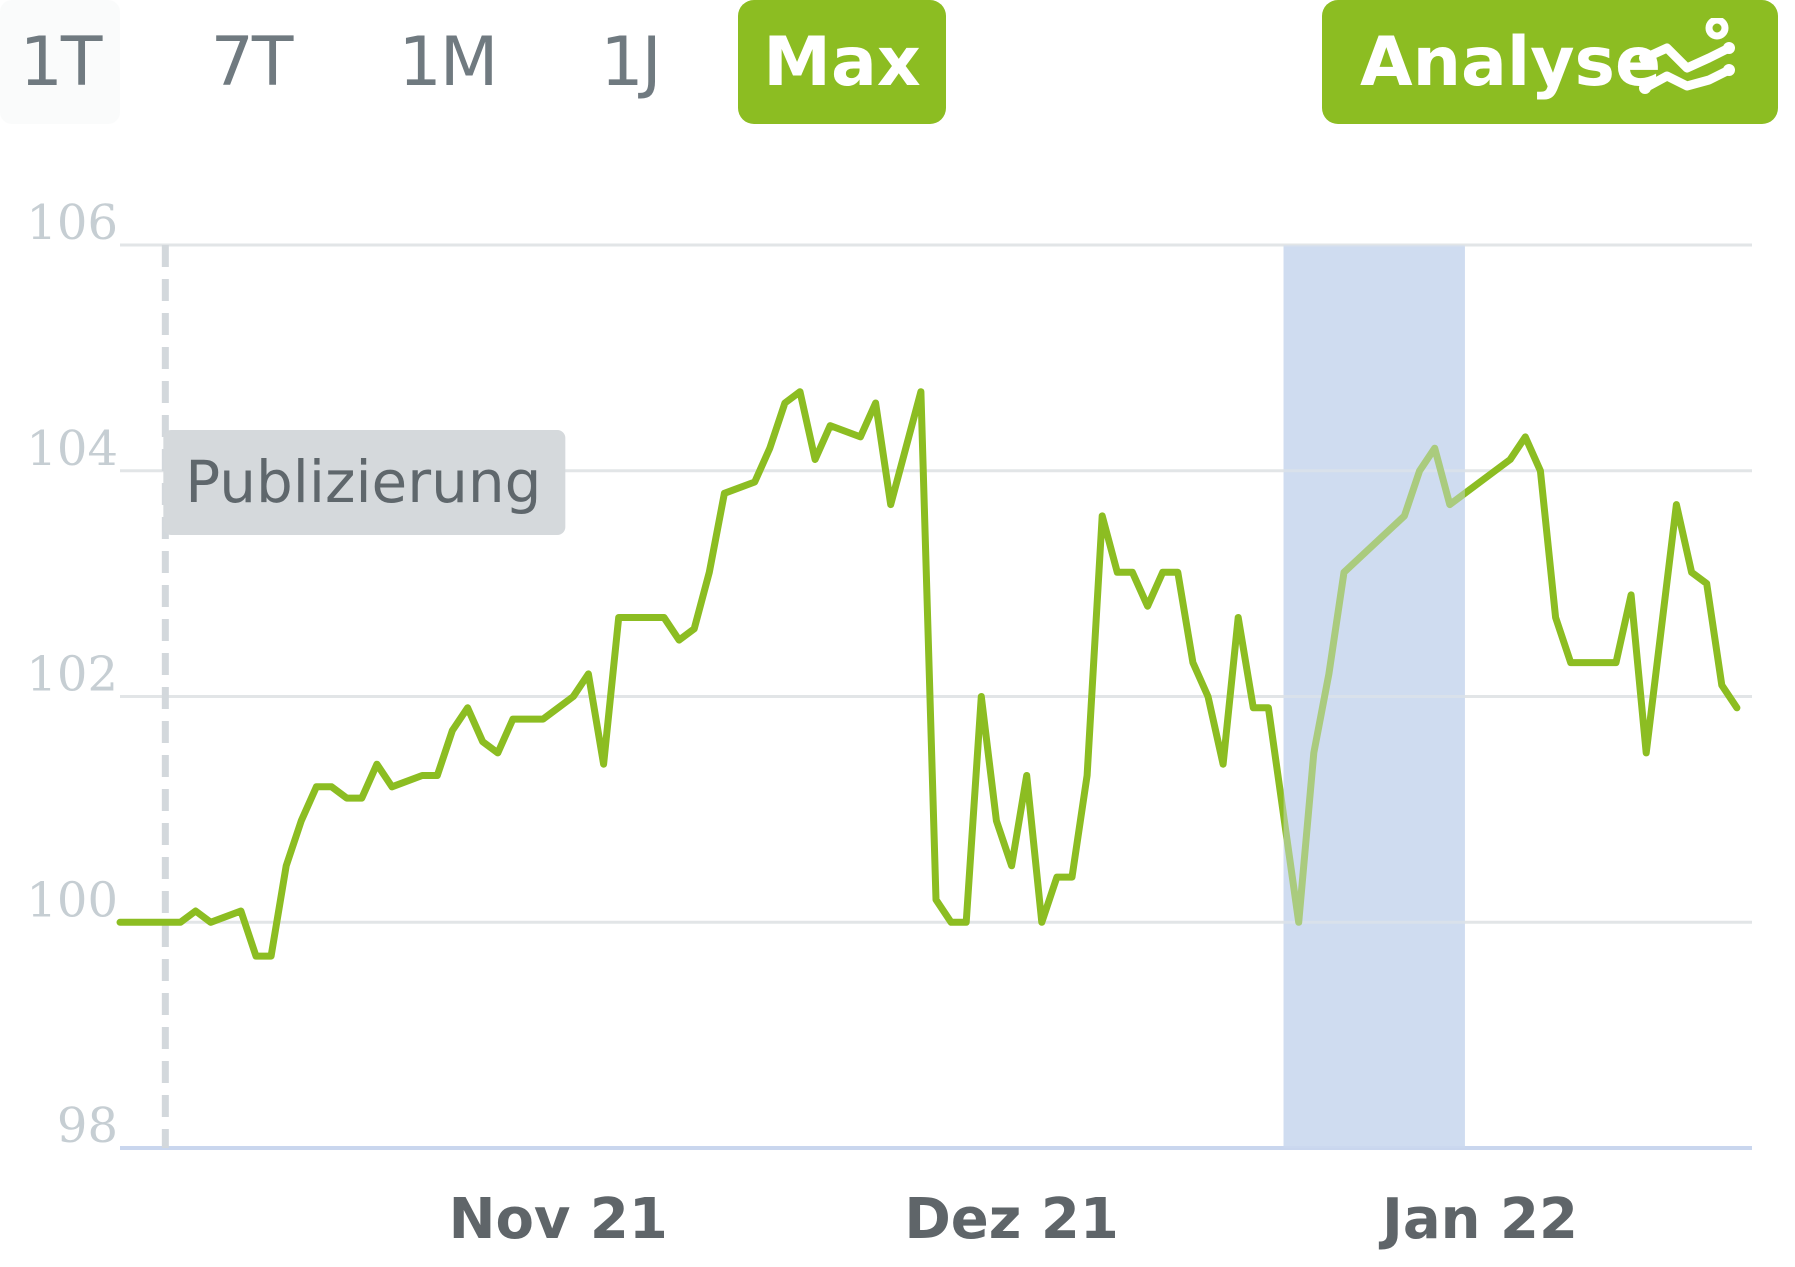  Describe the element at coordinates (842, 62) in the screenshot. I see `range-tab-max: Max` at that location.